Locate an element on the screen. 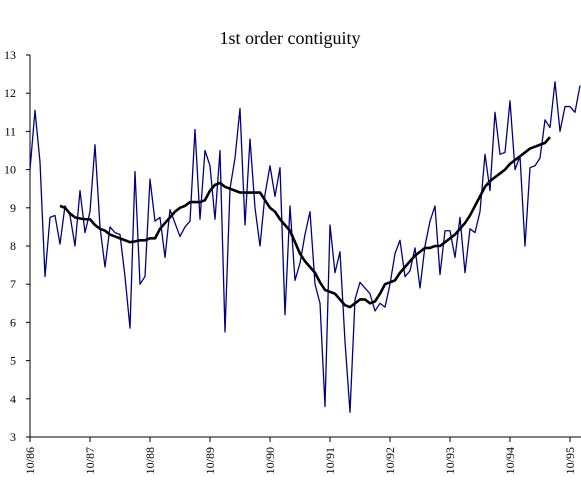 This screenshot has width=581, height=490. y-tick-label: 12 is located at coordinates (10, 93).